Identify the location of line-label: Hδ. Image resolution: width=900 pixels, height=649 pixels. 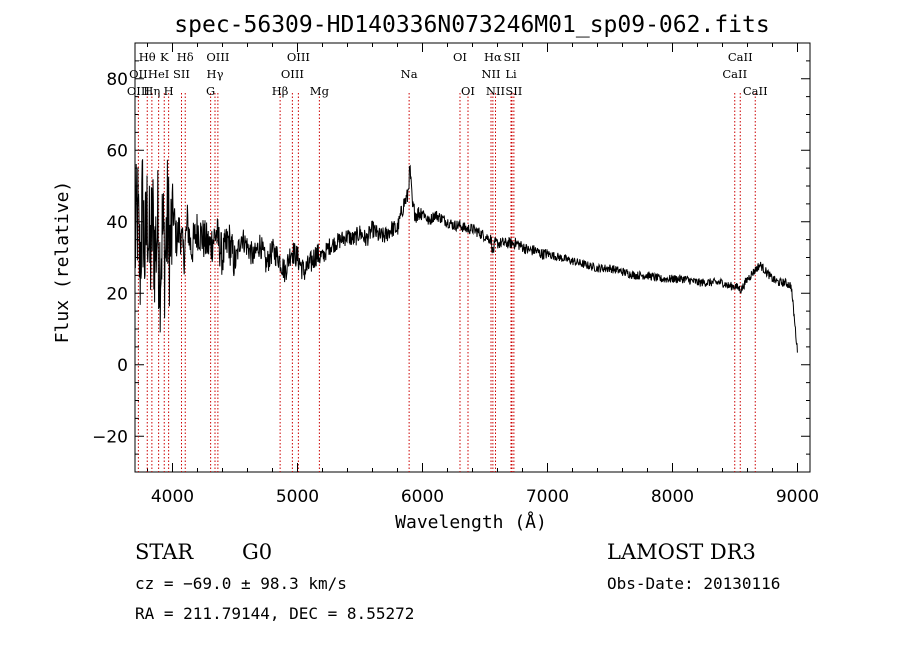
(185, 57).